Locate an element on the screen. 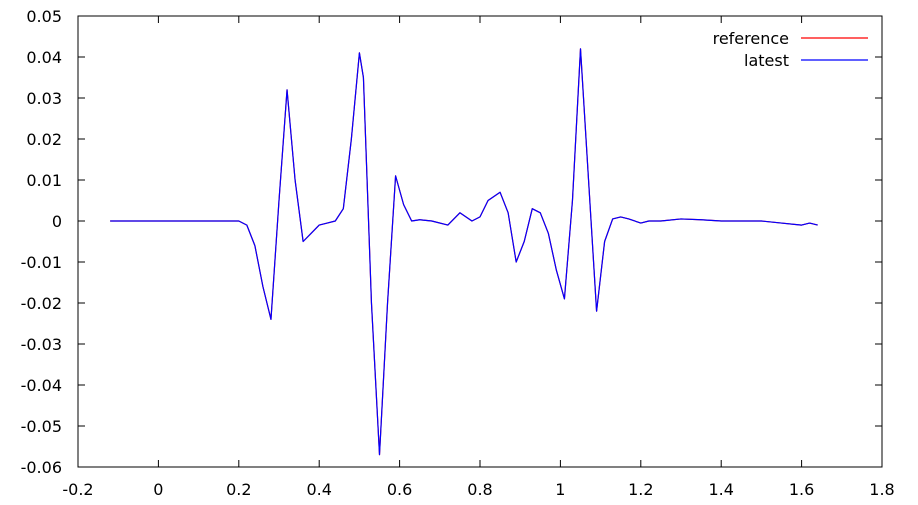 This screenshot has width=918, height=505. x-tick-label: 1.4 is located at coordinates (720, 489).